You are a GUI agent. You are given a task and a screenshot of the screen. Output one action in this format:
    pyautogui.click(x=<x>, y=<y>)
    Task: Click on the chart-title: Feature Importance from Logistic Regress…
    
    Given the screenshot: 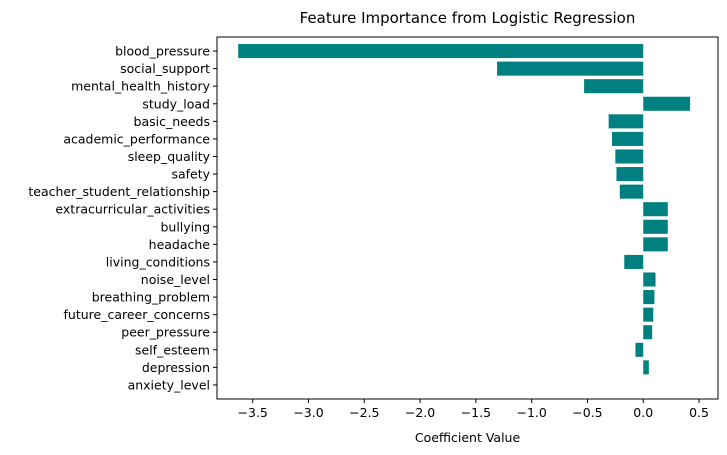 What is the action you would take?
    pyautogui.click(x=468, y=18)
    